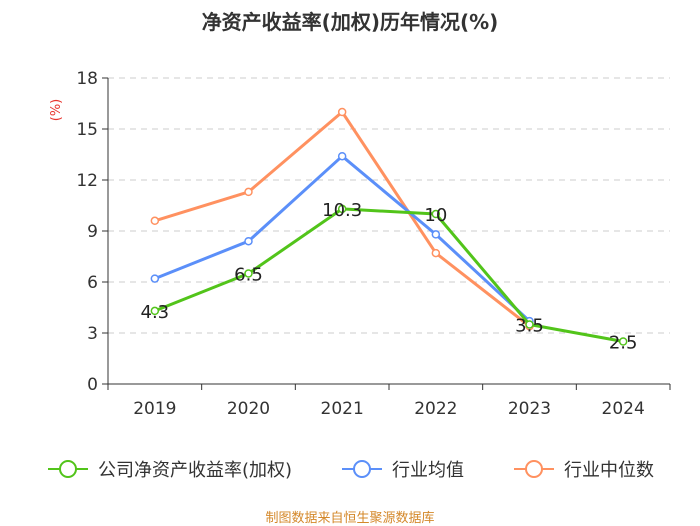 Image resolution: width=700 pixels, height=526 pixels. I want to click on data-label: 10, so click(435, 215).